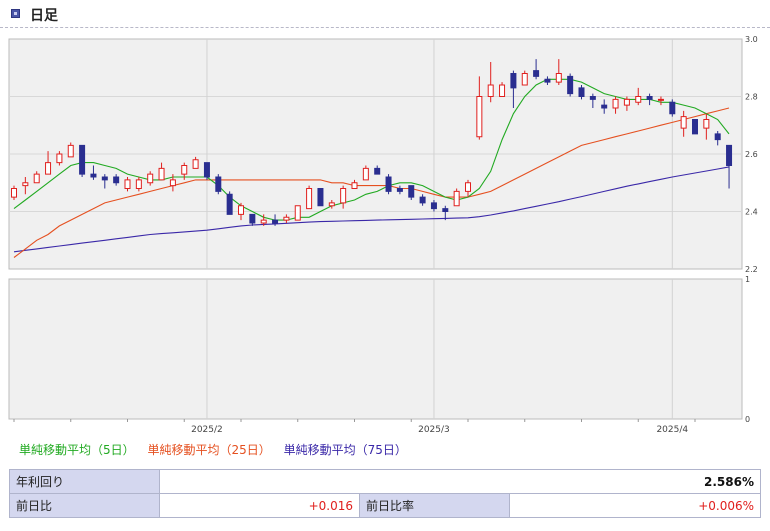 Image resolution: width=770 pixels, height=531 pixels. I want to click on chart-legend: 単純移動平均（5日） 単純移動平均（25日） 単純移動平均（75日）, so click(217, 449).